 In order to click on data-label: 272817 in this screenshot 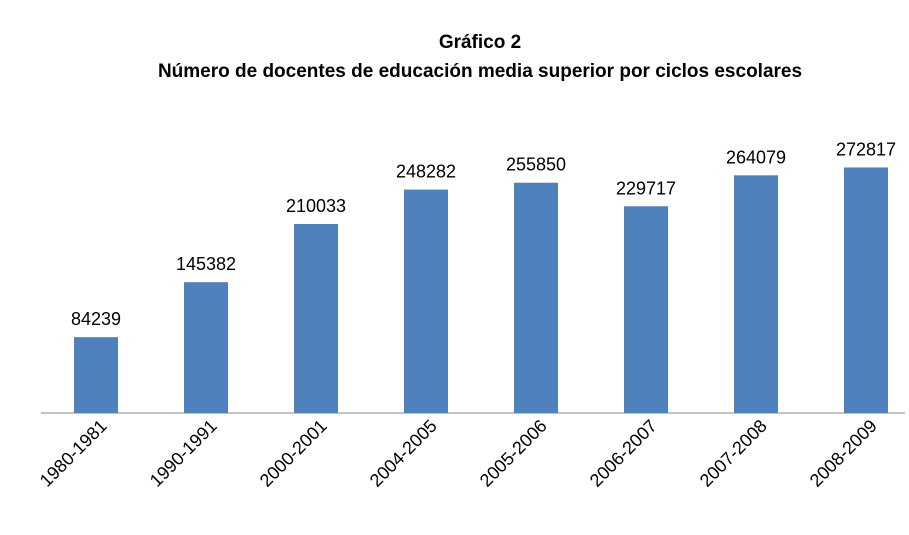, I will do `click(866, 149)`.